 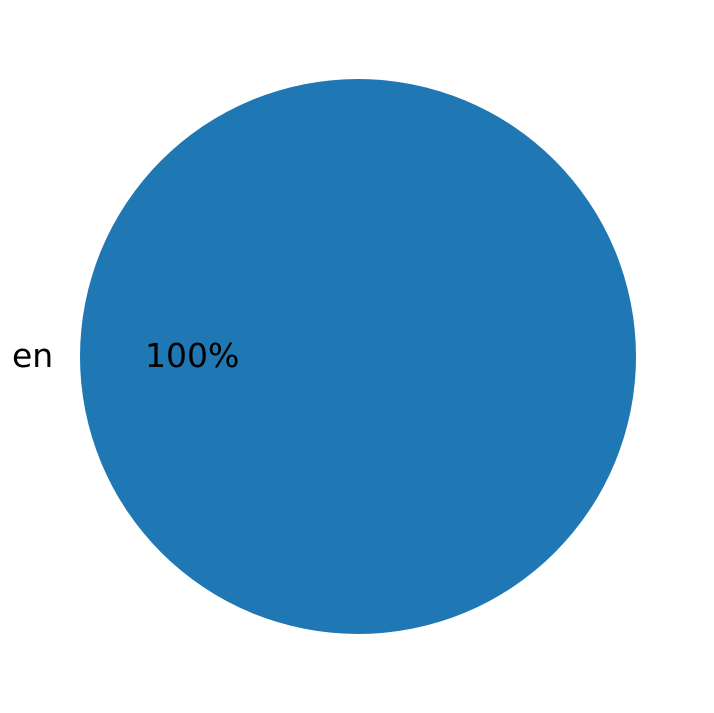 I want to click on pie-slice-label-en: en, so click(x=33, y=355).